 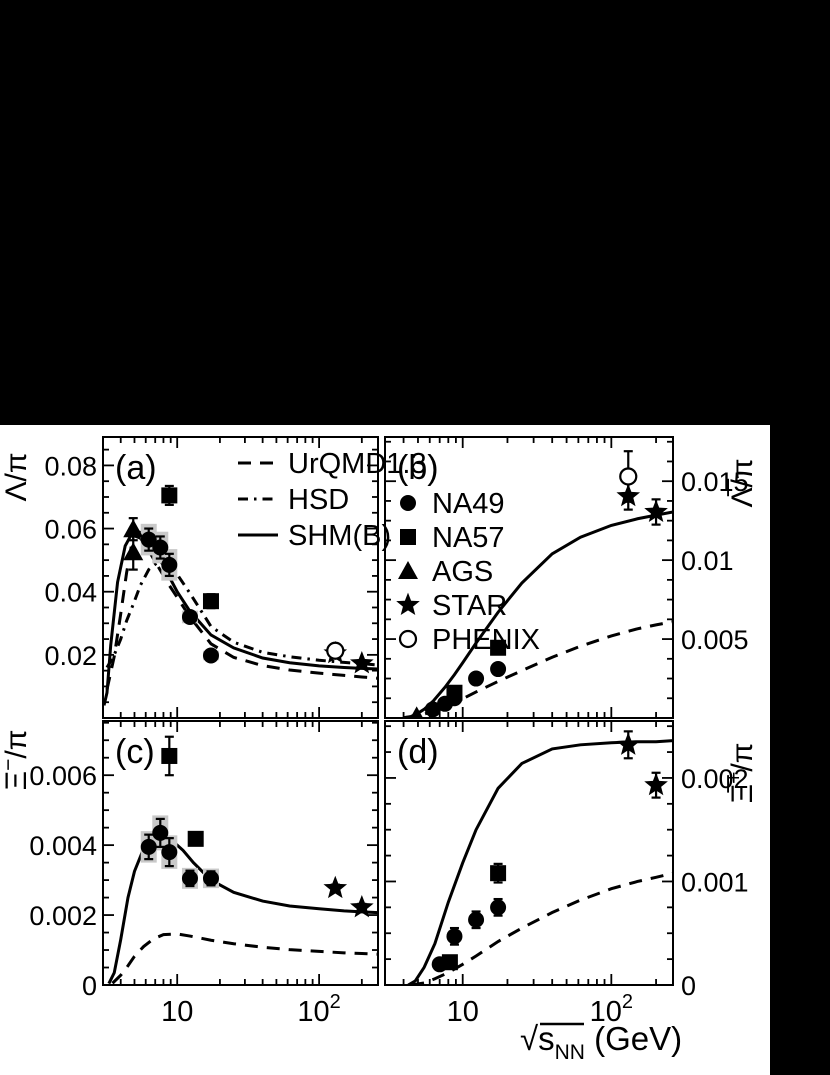 What do you see at coordinates (136, 468) in the screenshot?
I see `panel-label-a: (a)` at bounding box center [136, 468].